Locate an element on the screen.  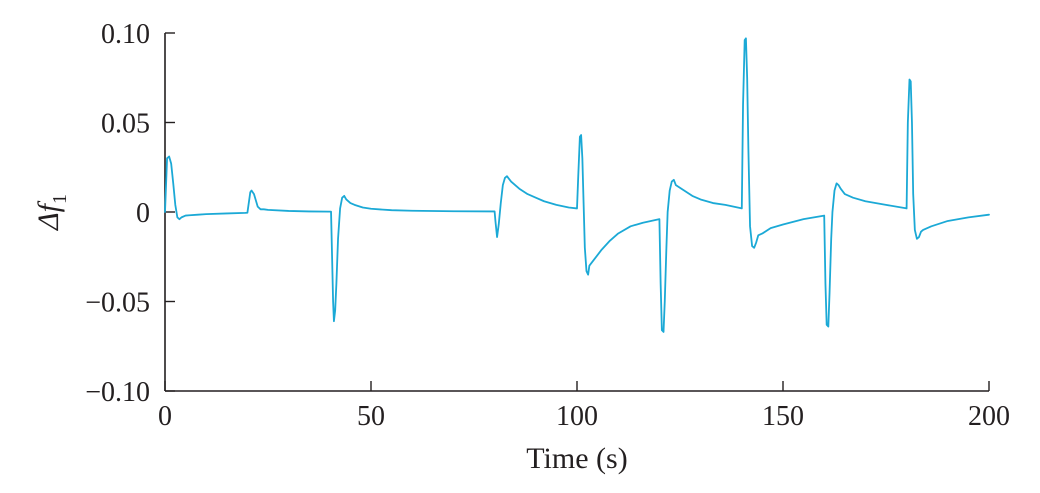
x-ticks: 0 50 100 150 200 is located at coordinates (584, 406).